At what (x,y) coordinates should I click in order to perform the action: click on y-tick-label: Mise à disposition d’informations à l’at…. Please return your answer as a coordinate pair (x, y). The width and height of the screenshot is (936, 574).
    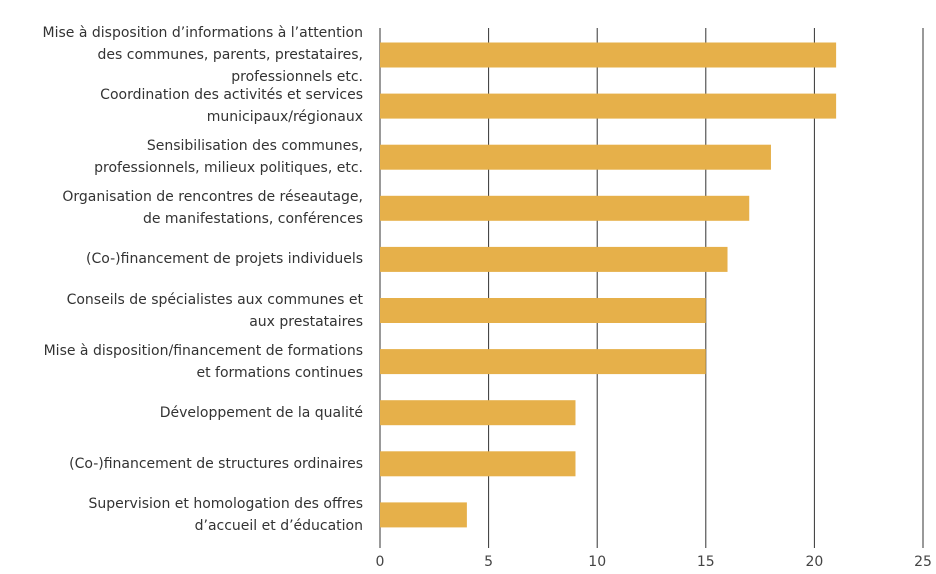
    Looking at the image, I should click on (202, 55).